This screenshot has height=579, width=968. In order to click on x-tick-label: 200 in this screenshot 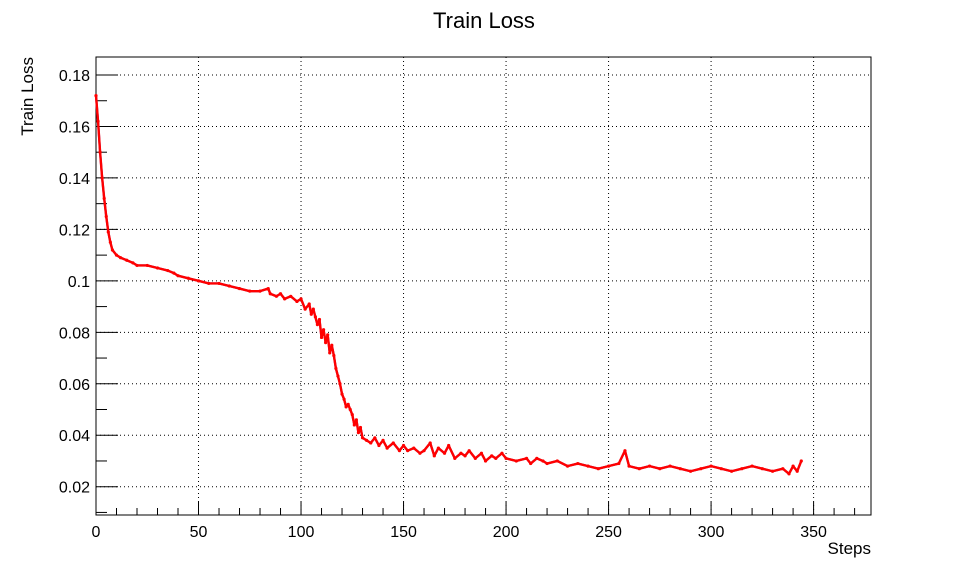, I will do `click(506, 532)`.